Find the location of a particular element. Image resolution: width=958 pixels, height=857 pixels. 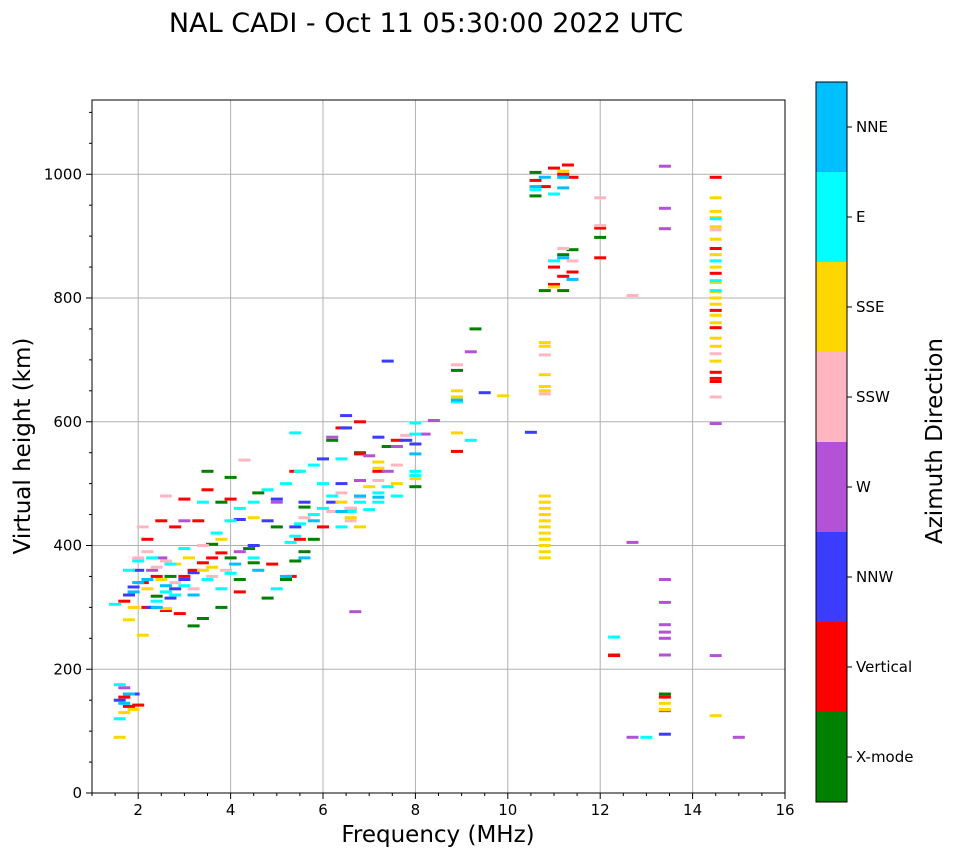

colorbar: X-mode Vertical NNW W SSW SSE E NNE is located at coordinates (864, 442).